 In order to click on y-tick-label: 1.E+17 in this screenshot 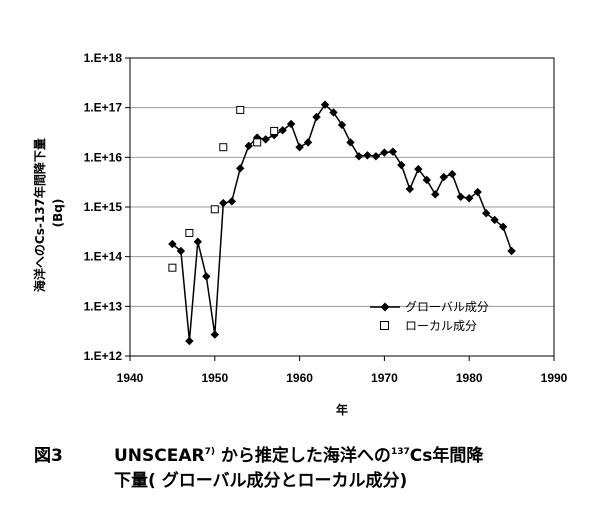, I will do `click(103, 108)`.